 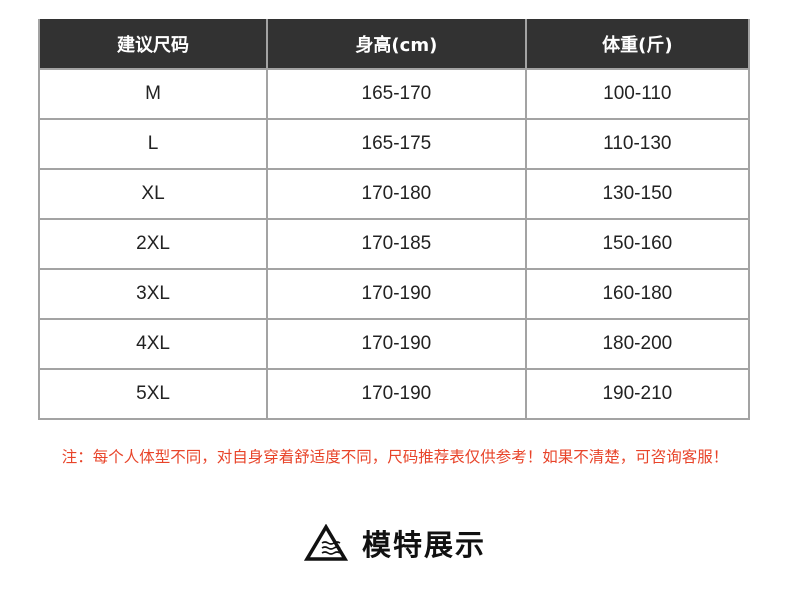 I want to click on cell-size: 2XL, so click(x=153, y=244).